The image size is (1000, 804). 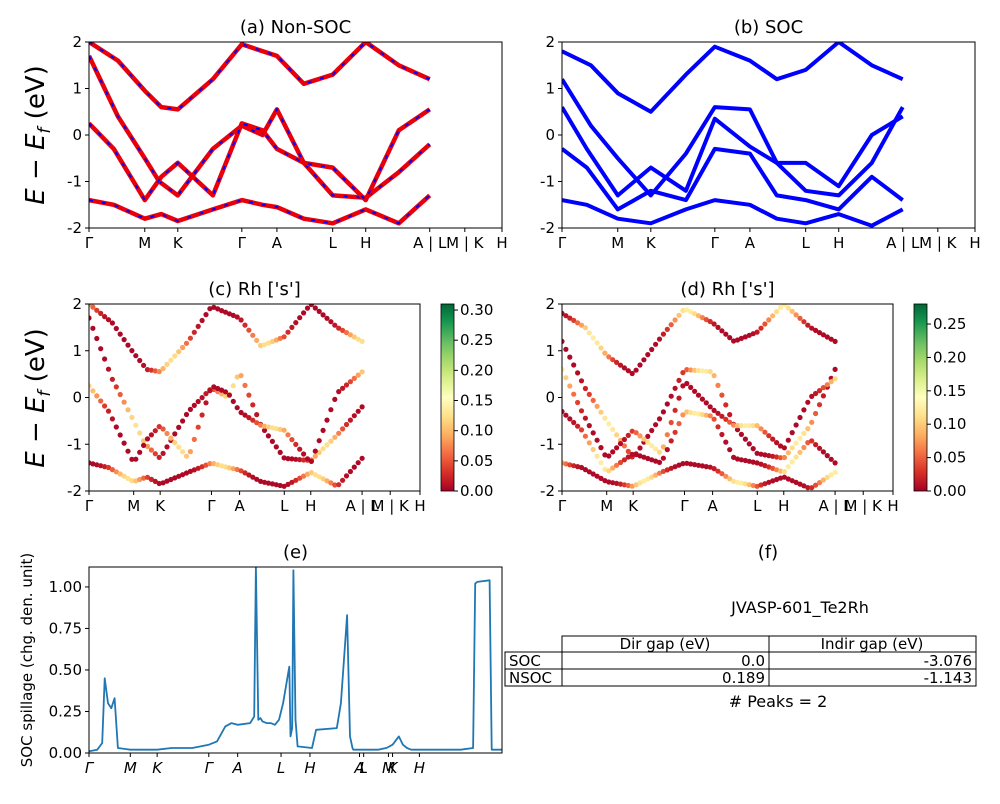 What do you see at coordinates (476, 461) in the screenshot?
I see `colorbar-c-tick-label: 0.05` at bounding box center [476, 461].